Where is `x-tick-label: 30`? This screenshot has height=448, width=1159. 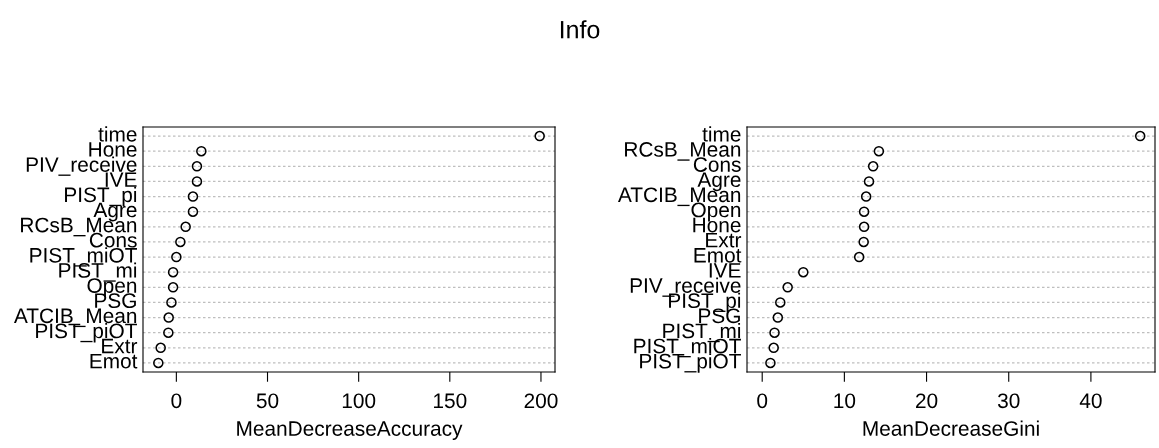 x-tick-label: 30 is located at coordinates (1008, 401).